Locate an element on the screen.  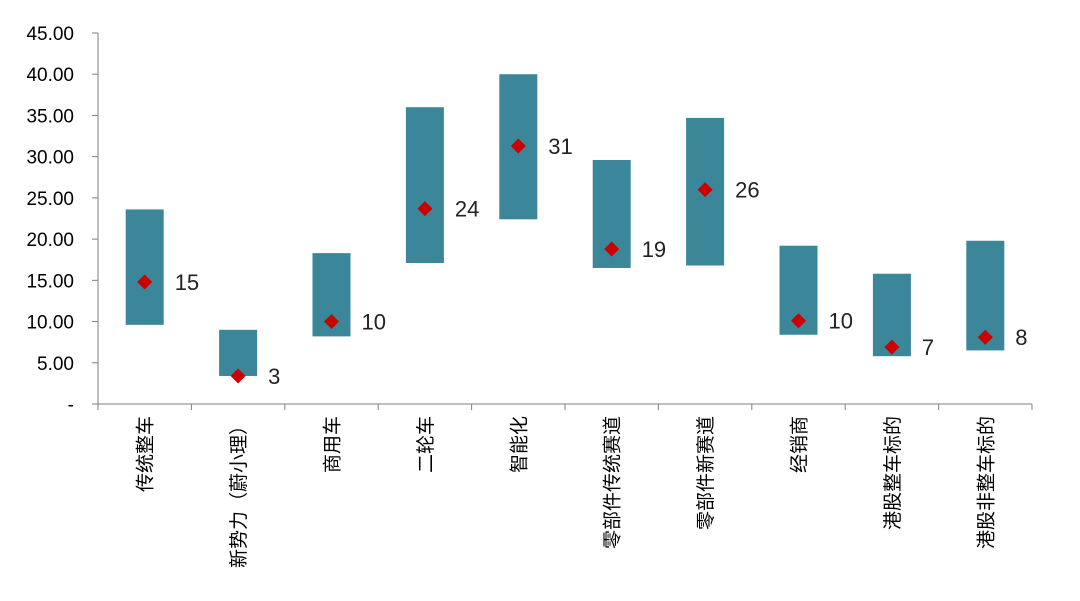
category-label: 零部件新赛道 is located at coordinates (706, 473).